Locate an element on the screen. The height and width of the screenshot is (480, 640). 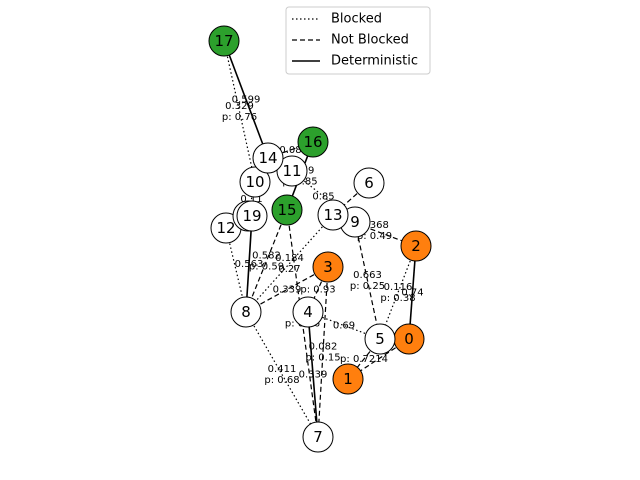
edge-label-17-10: 0.329 p: 0.76 is located at coordinates (239, 112).